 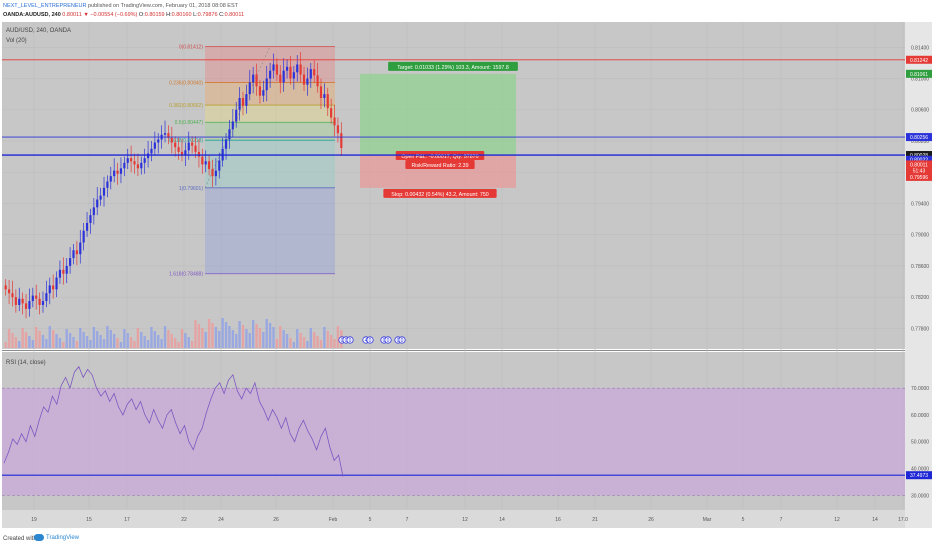 What do you see at coordinates (919, 178) in the screenshot?
I see `price-label-7: 0.79596` at bounding box center [919, 178].